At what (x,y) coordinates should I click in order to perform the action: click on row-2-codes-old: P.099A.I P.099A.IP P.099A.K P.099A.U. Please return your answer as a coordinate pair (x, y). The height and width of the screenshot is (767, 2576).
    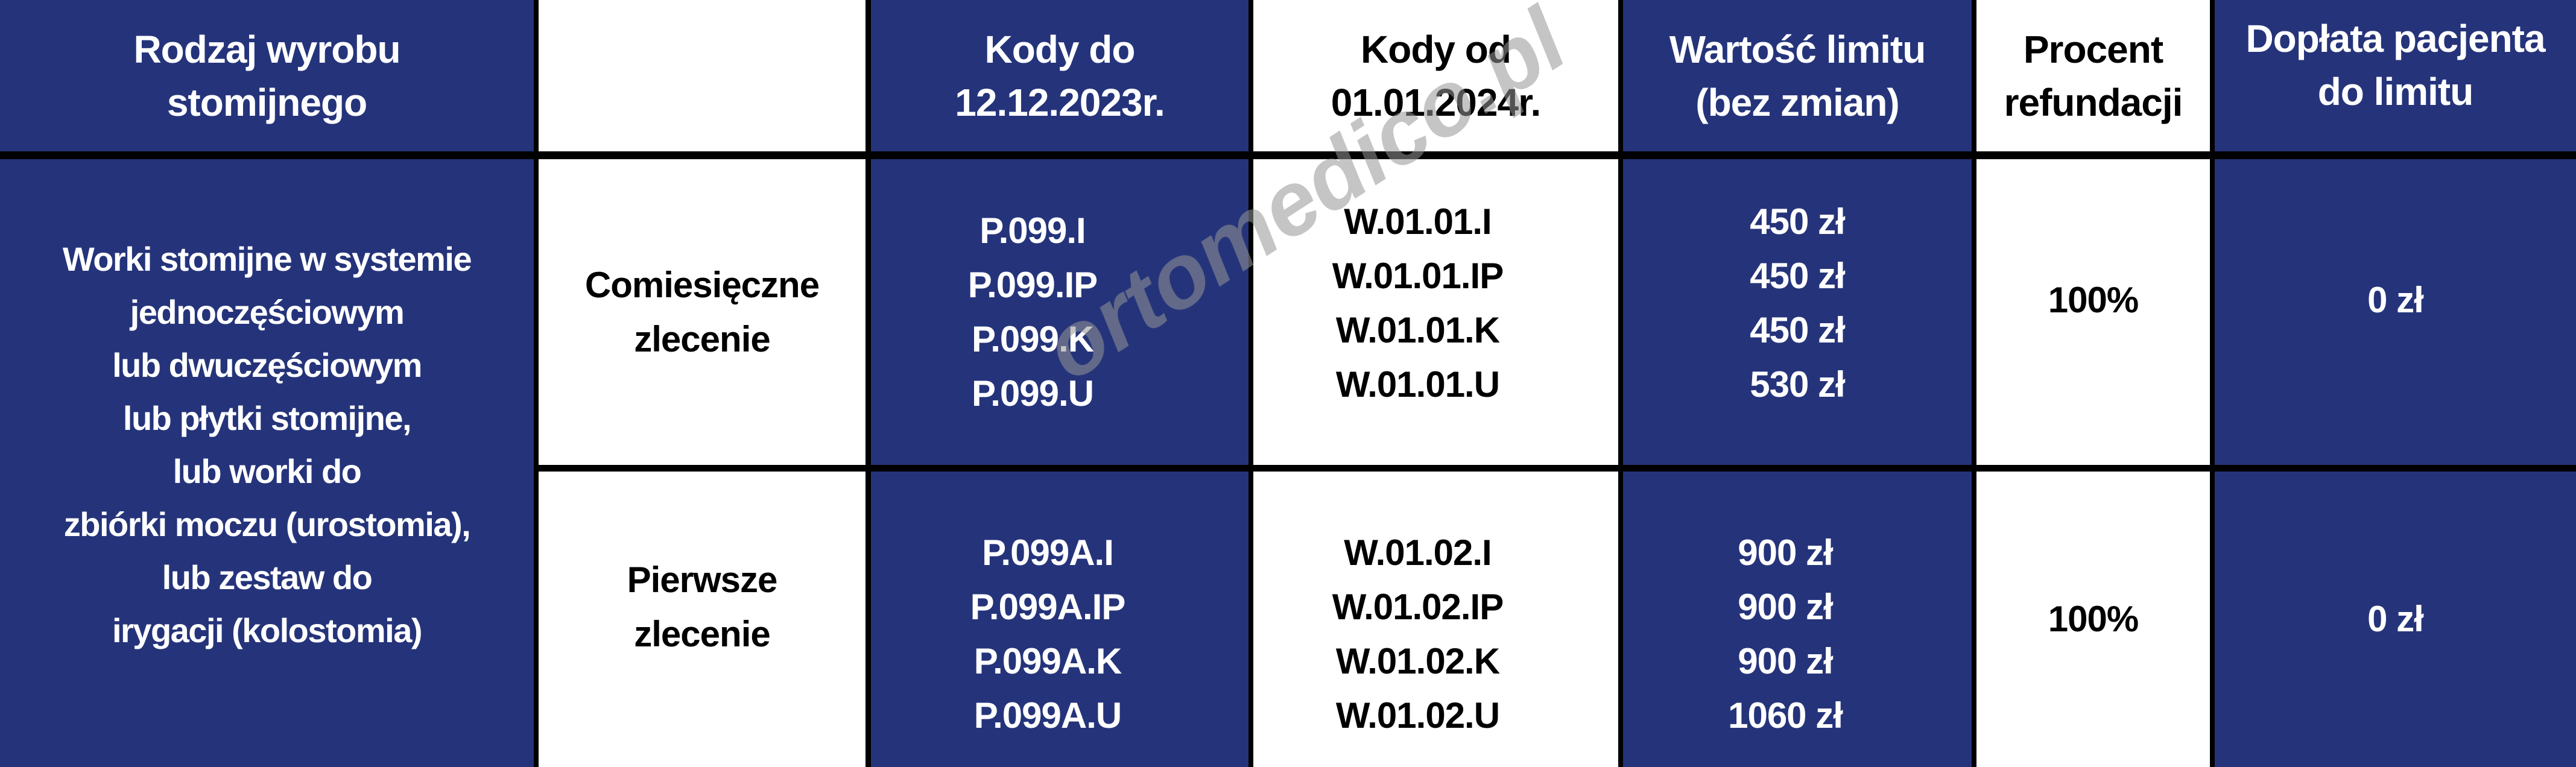
    Looking at the image, I should click on (1059, 620).